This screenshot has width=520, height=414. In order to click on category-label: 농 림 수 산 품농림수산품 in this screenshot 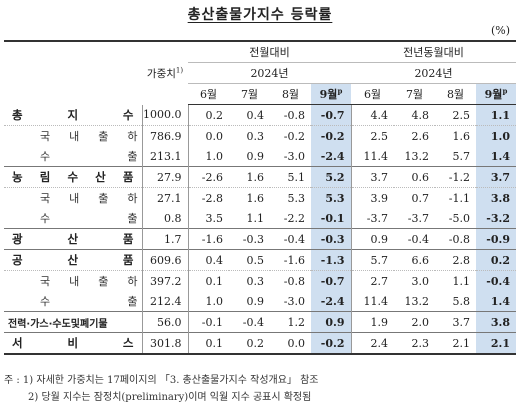, I will do `click(73, 177)`.